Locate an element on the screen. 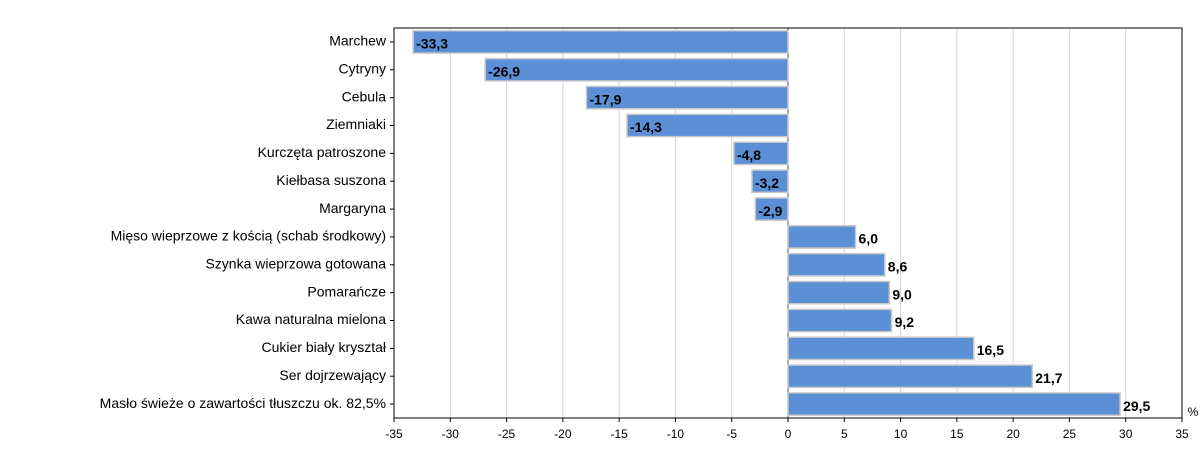 The width and height of the screenshot is (1203, 453). x-tick-label: 30 is located at coordinates (1126, 434).